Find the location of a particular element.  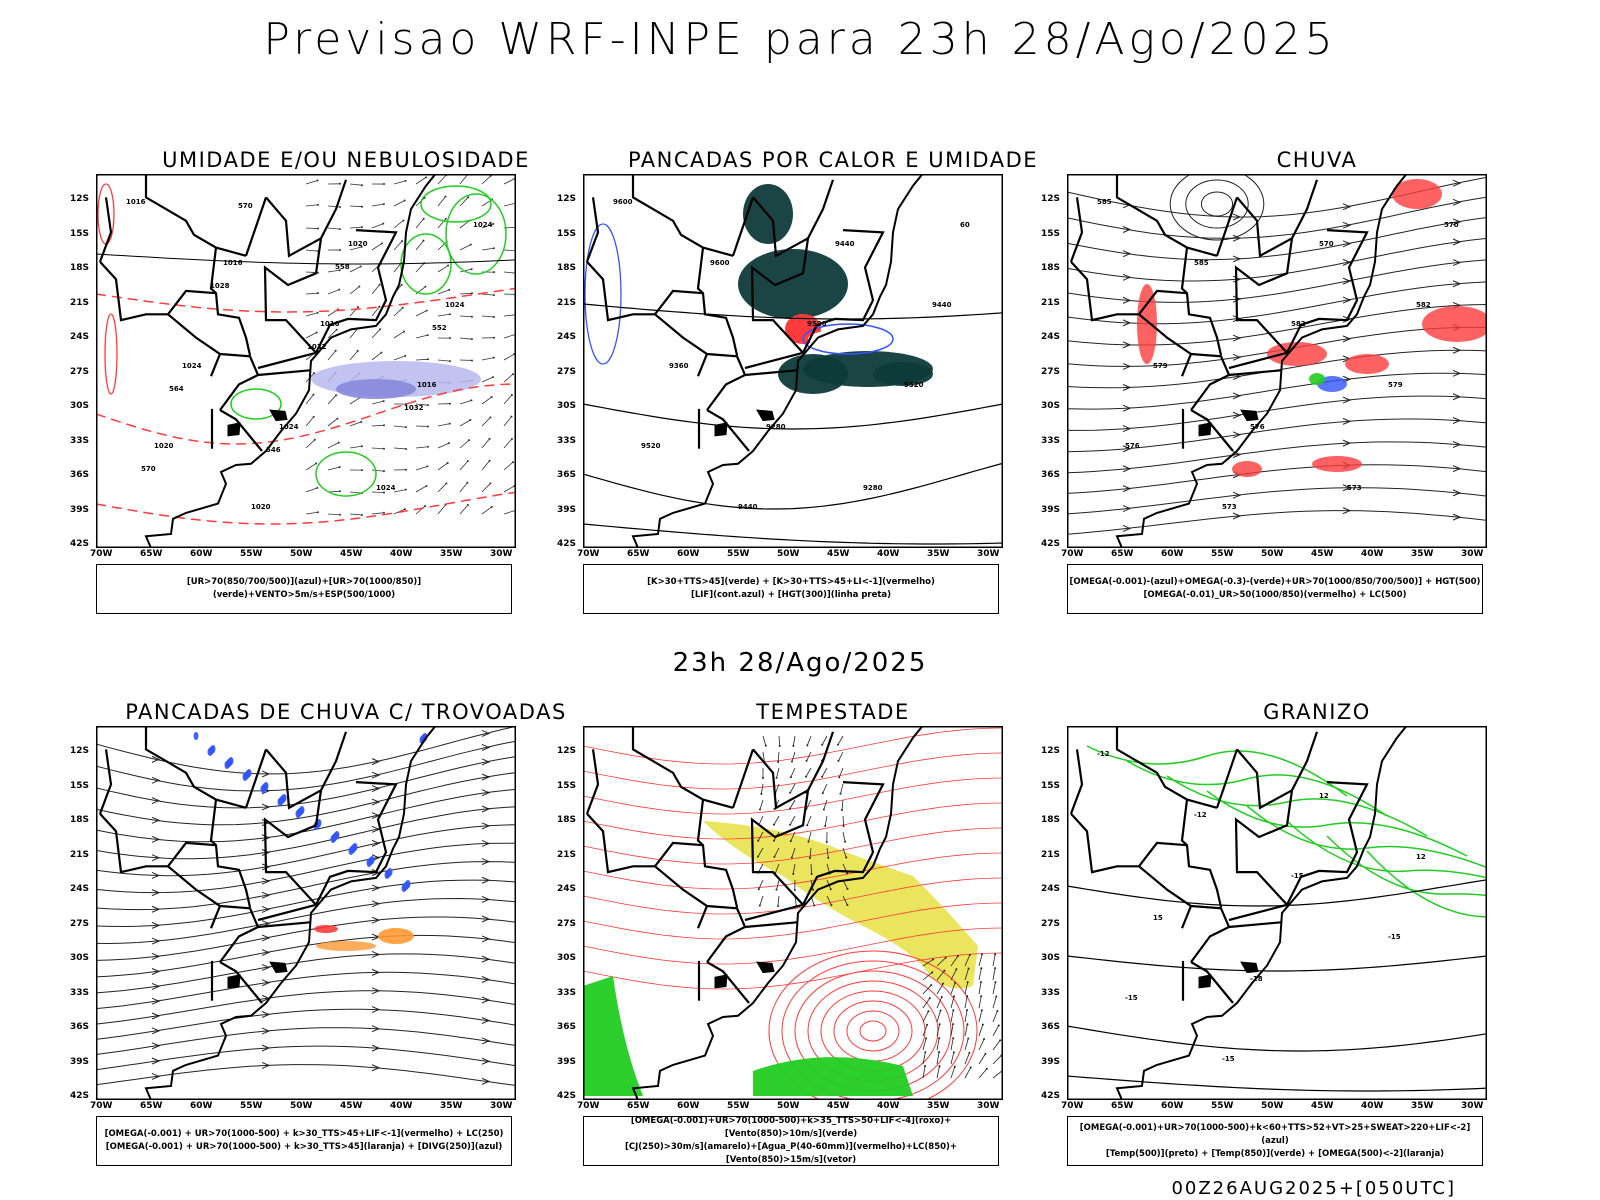

svg-text: 579 is located at coordinates (1395, 385).